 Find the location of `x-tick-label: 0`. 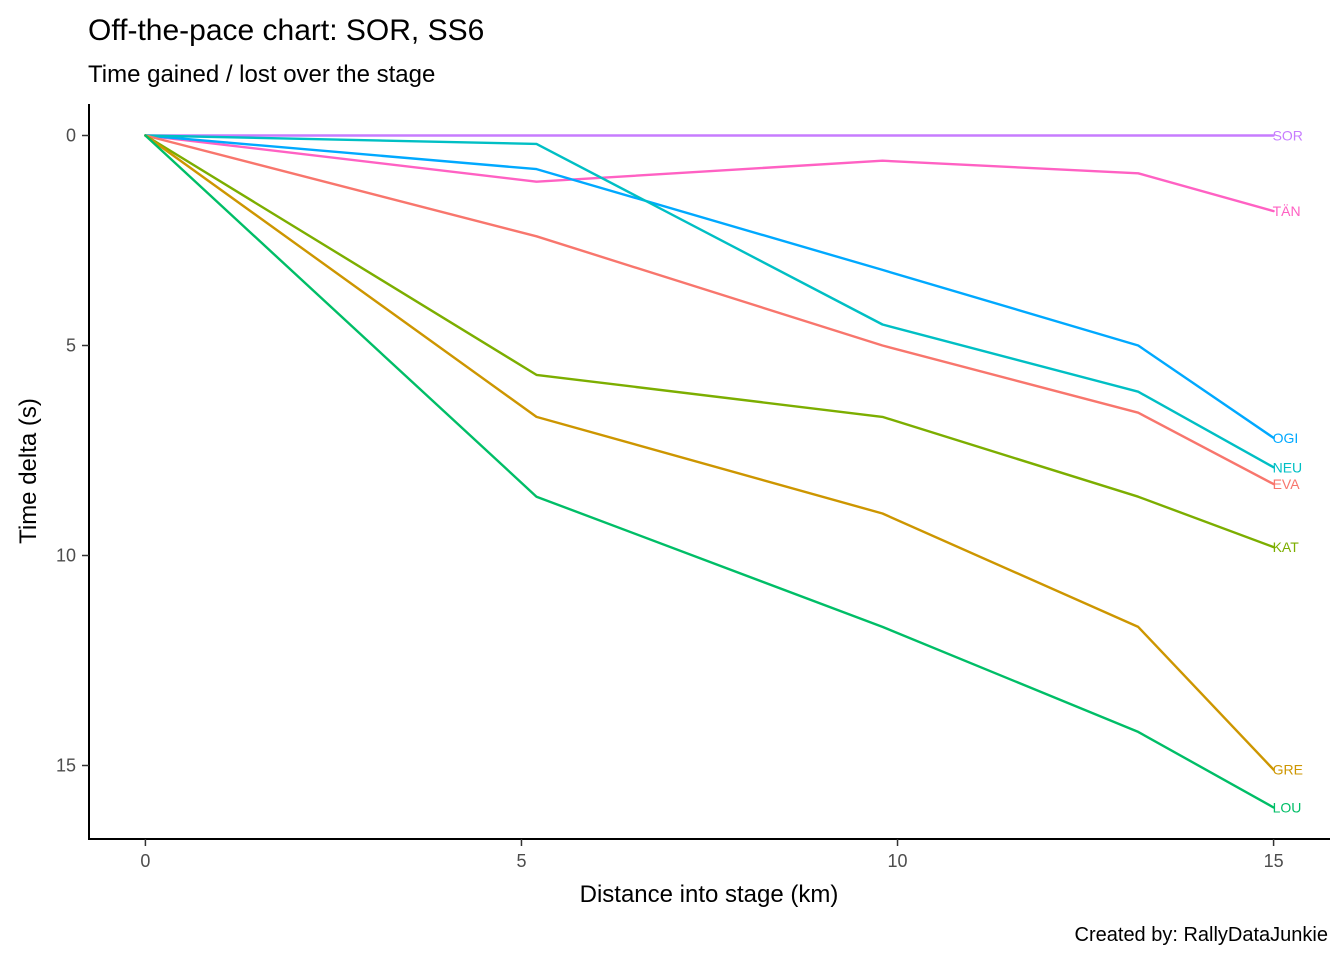

x-tick-label: 0 is located at coordinates (145, 861).